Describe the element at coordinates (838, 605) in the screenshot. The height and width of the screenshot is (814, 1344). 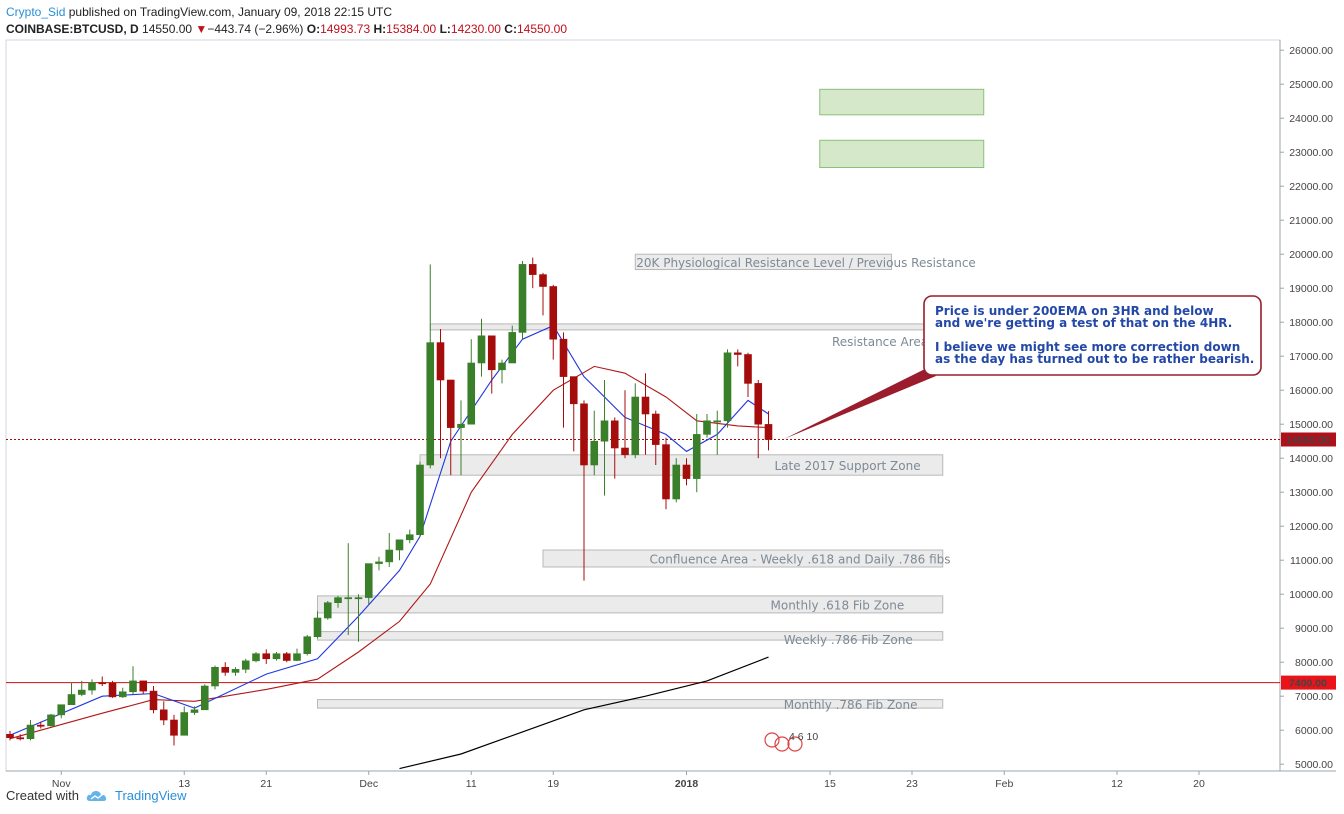
I see `monthly-618-zone-label: Monthly .618 Fib Zone` at that location.